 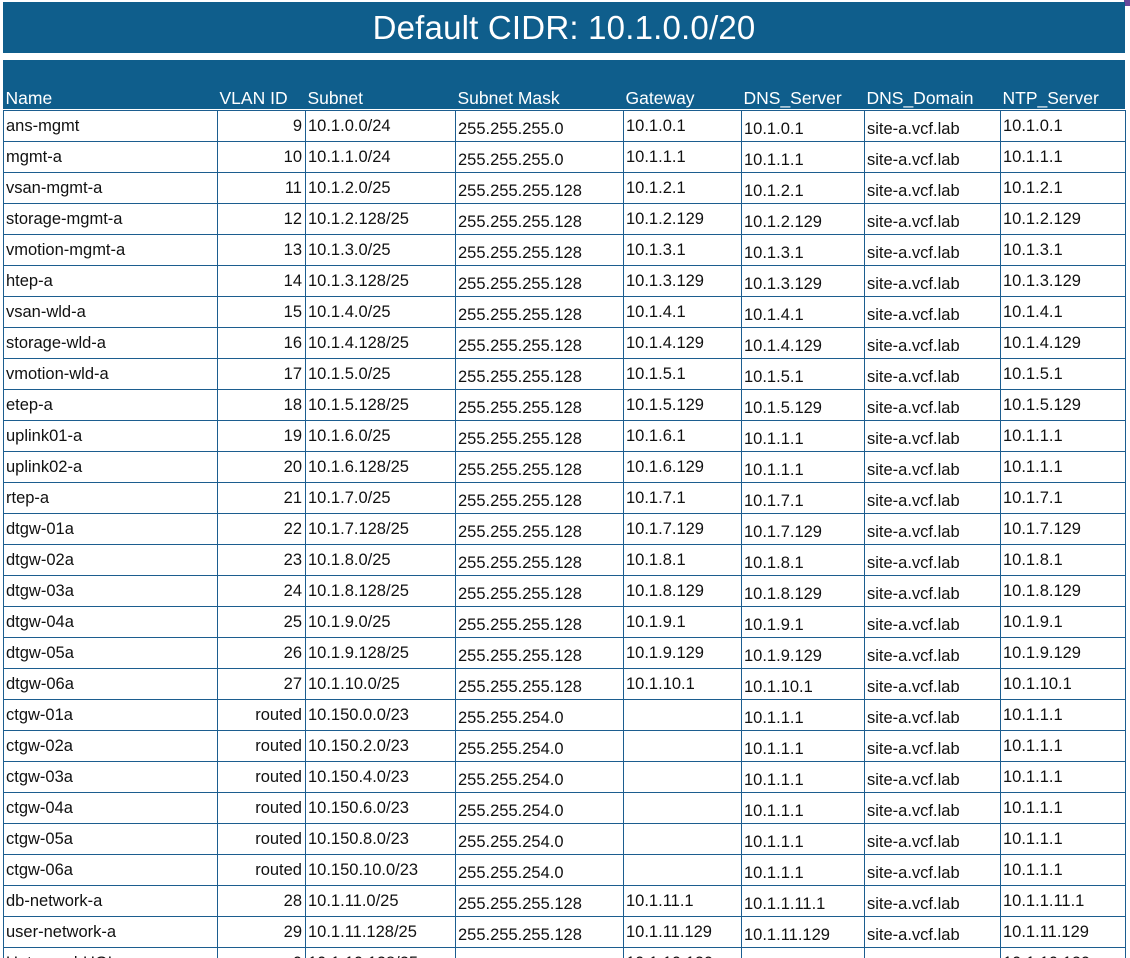 What do you see at coordinates (803, 188) in the screenshot?
I see `cell-dns-server: 10.1.2.1` at bounding box center [803, 188].